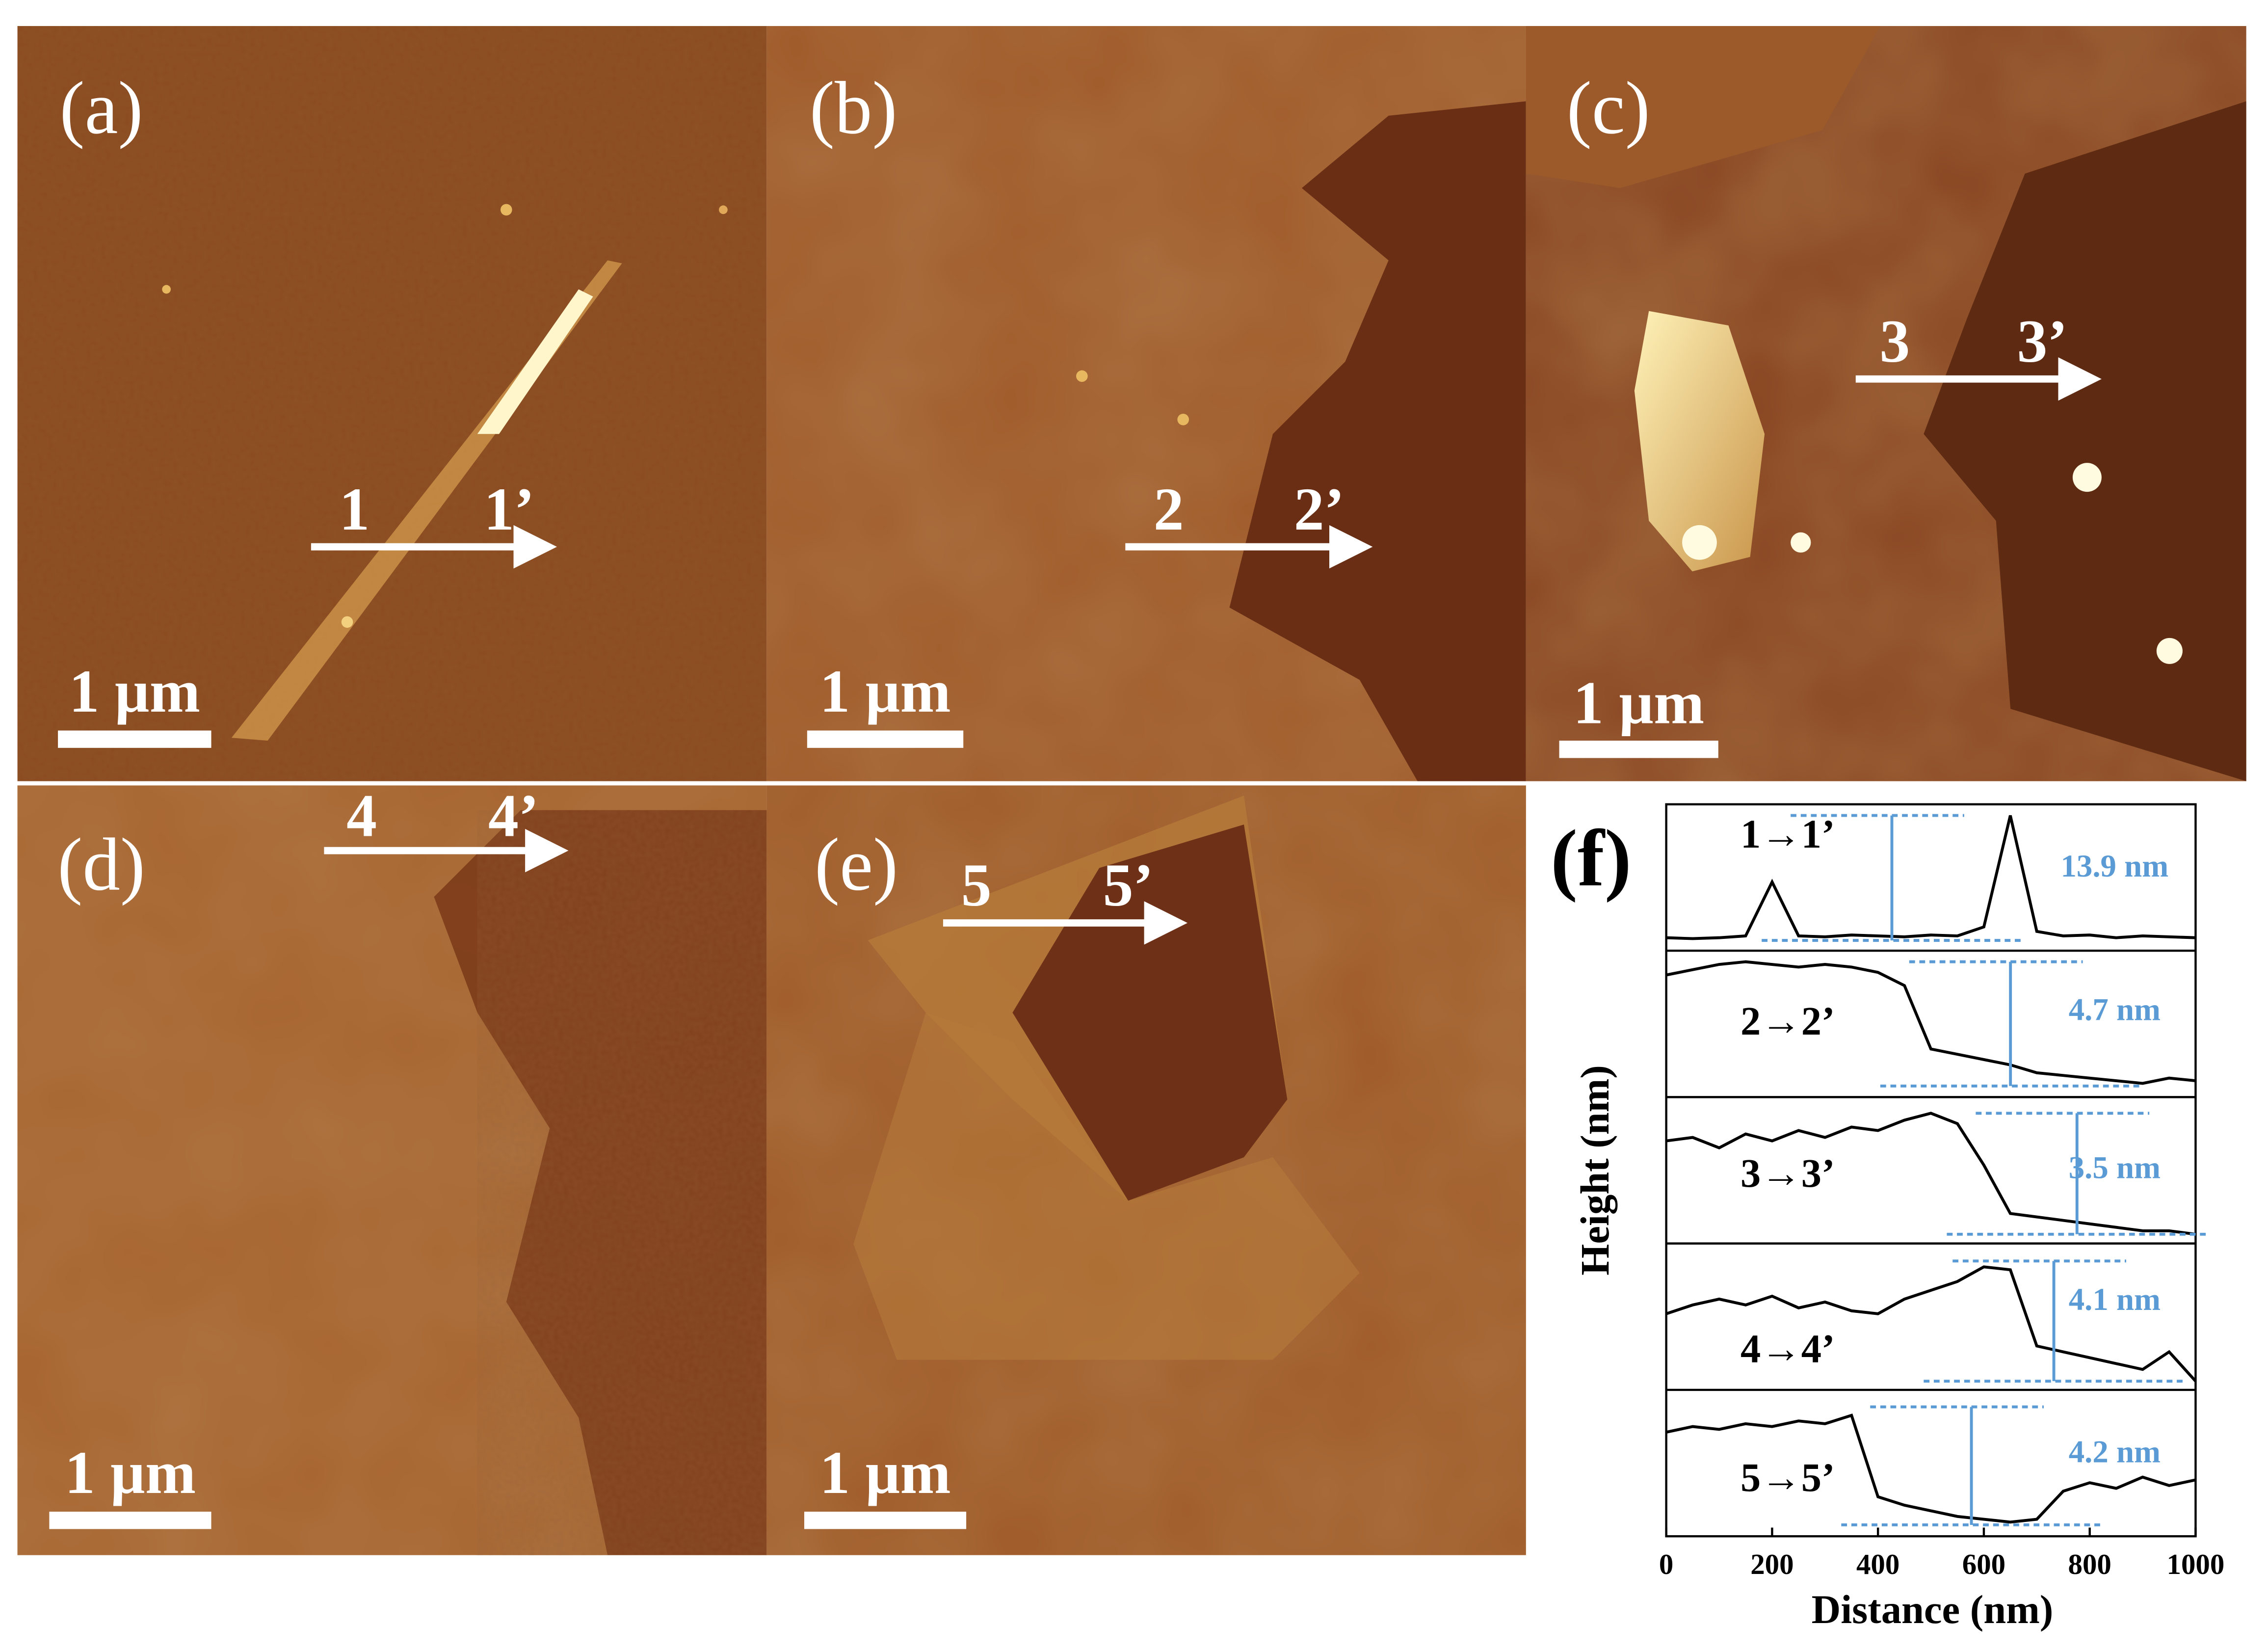 This screenshot has width=2268, height=1652. What do you see at coordinates (2115, 1451) in the screenshot?
I see `step-label: 4.2 nm` at bounding box center [2115, 1451].